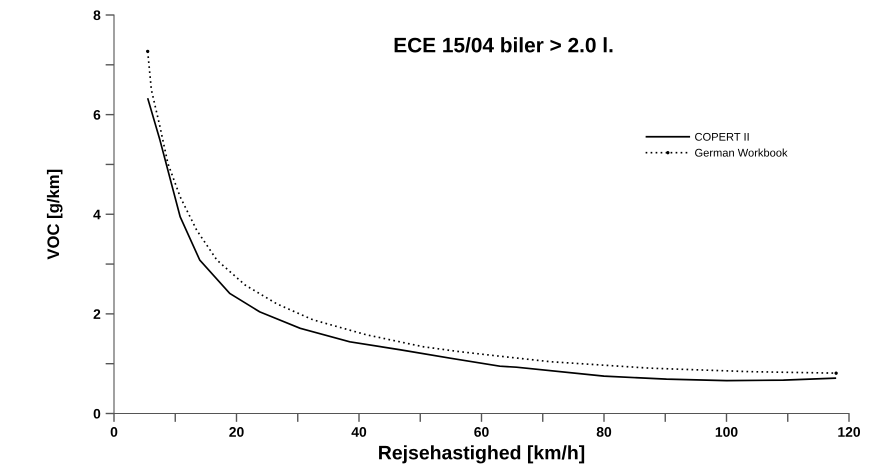 This screenshot has height=468, width=875. Describe the element at coordinates (97, 215) in the screenshot. I see `y-tick-label: 4` at that location.